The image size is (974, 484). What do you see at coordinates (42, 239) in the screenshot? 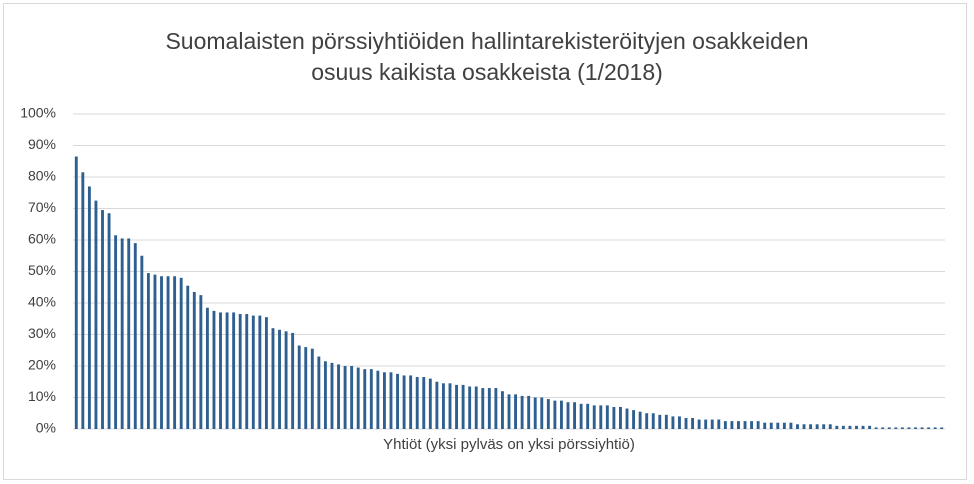
I see `y-tick-label: 60%` at bounding box center [42, 239].